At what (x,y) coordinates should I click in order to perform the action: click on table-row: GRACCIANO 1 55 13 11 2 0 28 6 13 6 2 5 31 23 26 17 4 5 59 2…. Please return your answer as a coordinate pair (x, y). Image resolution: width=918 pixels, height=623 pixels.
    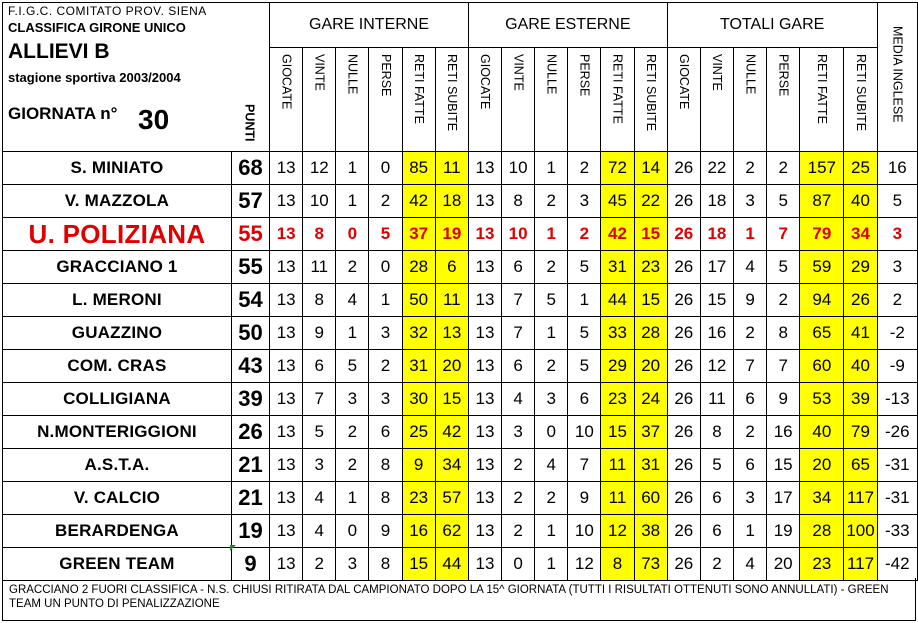
    Looking at the image, I should click on (460, 267).